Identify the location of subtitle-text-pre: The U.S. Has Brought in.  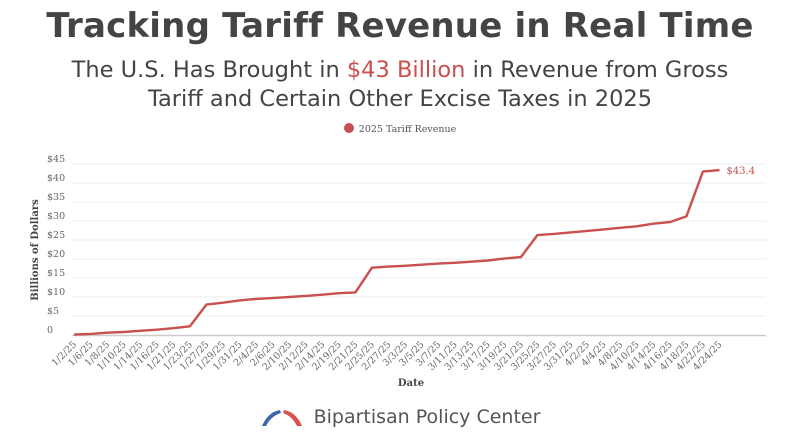
(209, 70).